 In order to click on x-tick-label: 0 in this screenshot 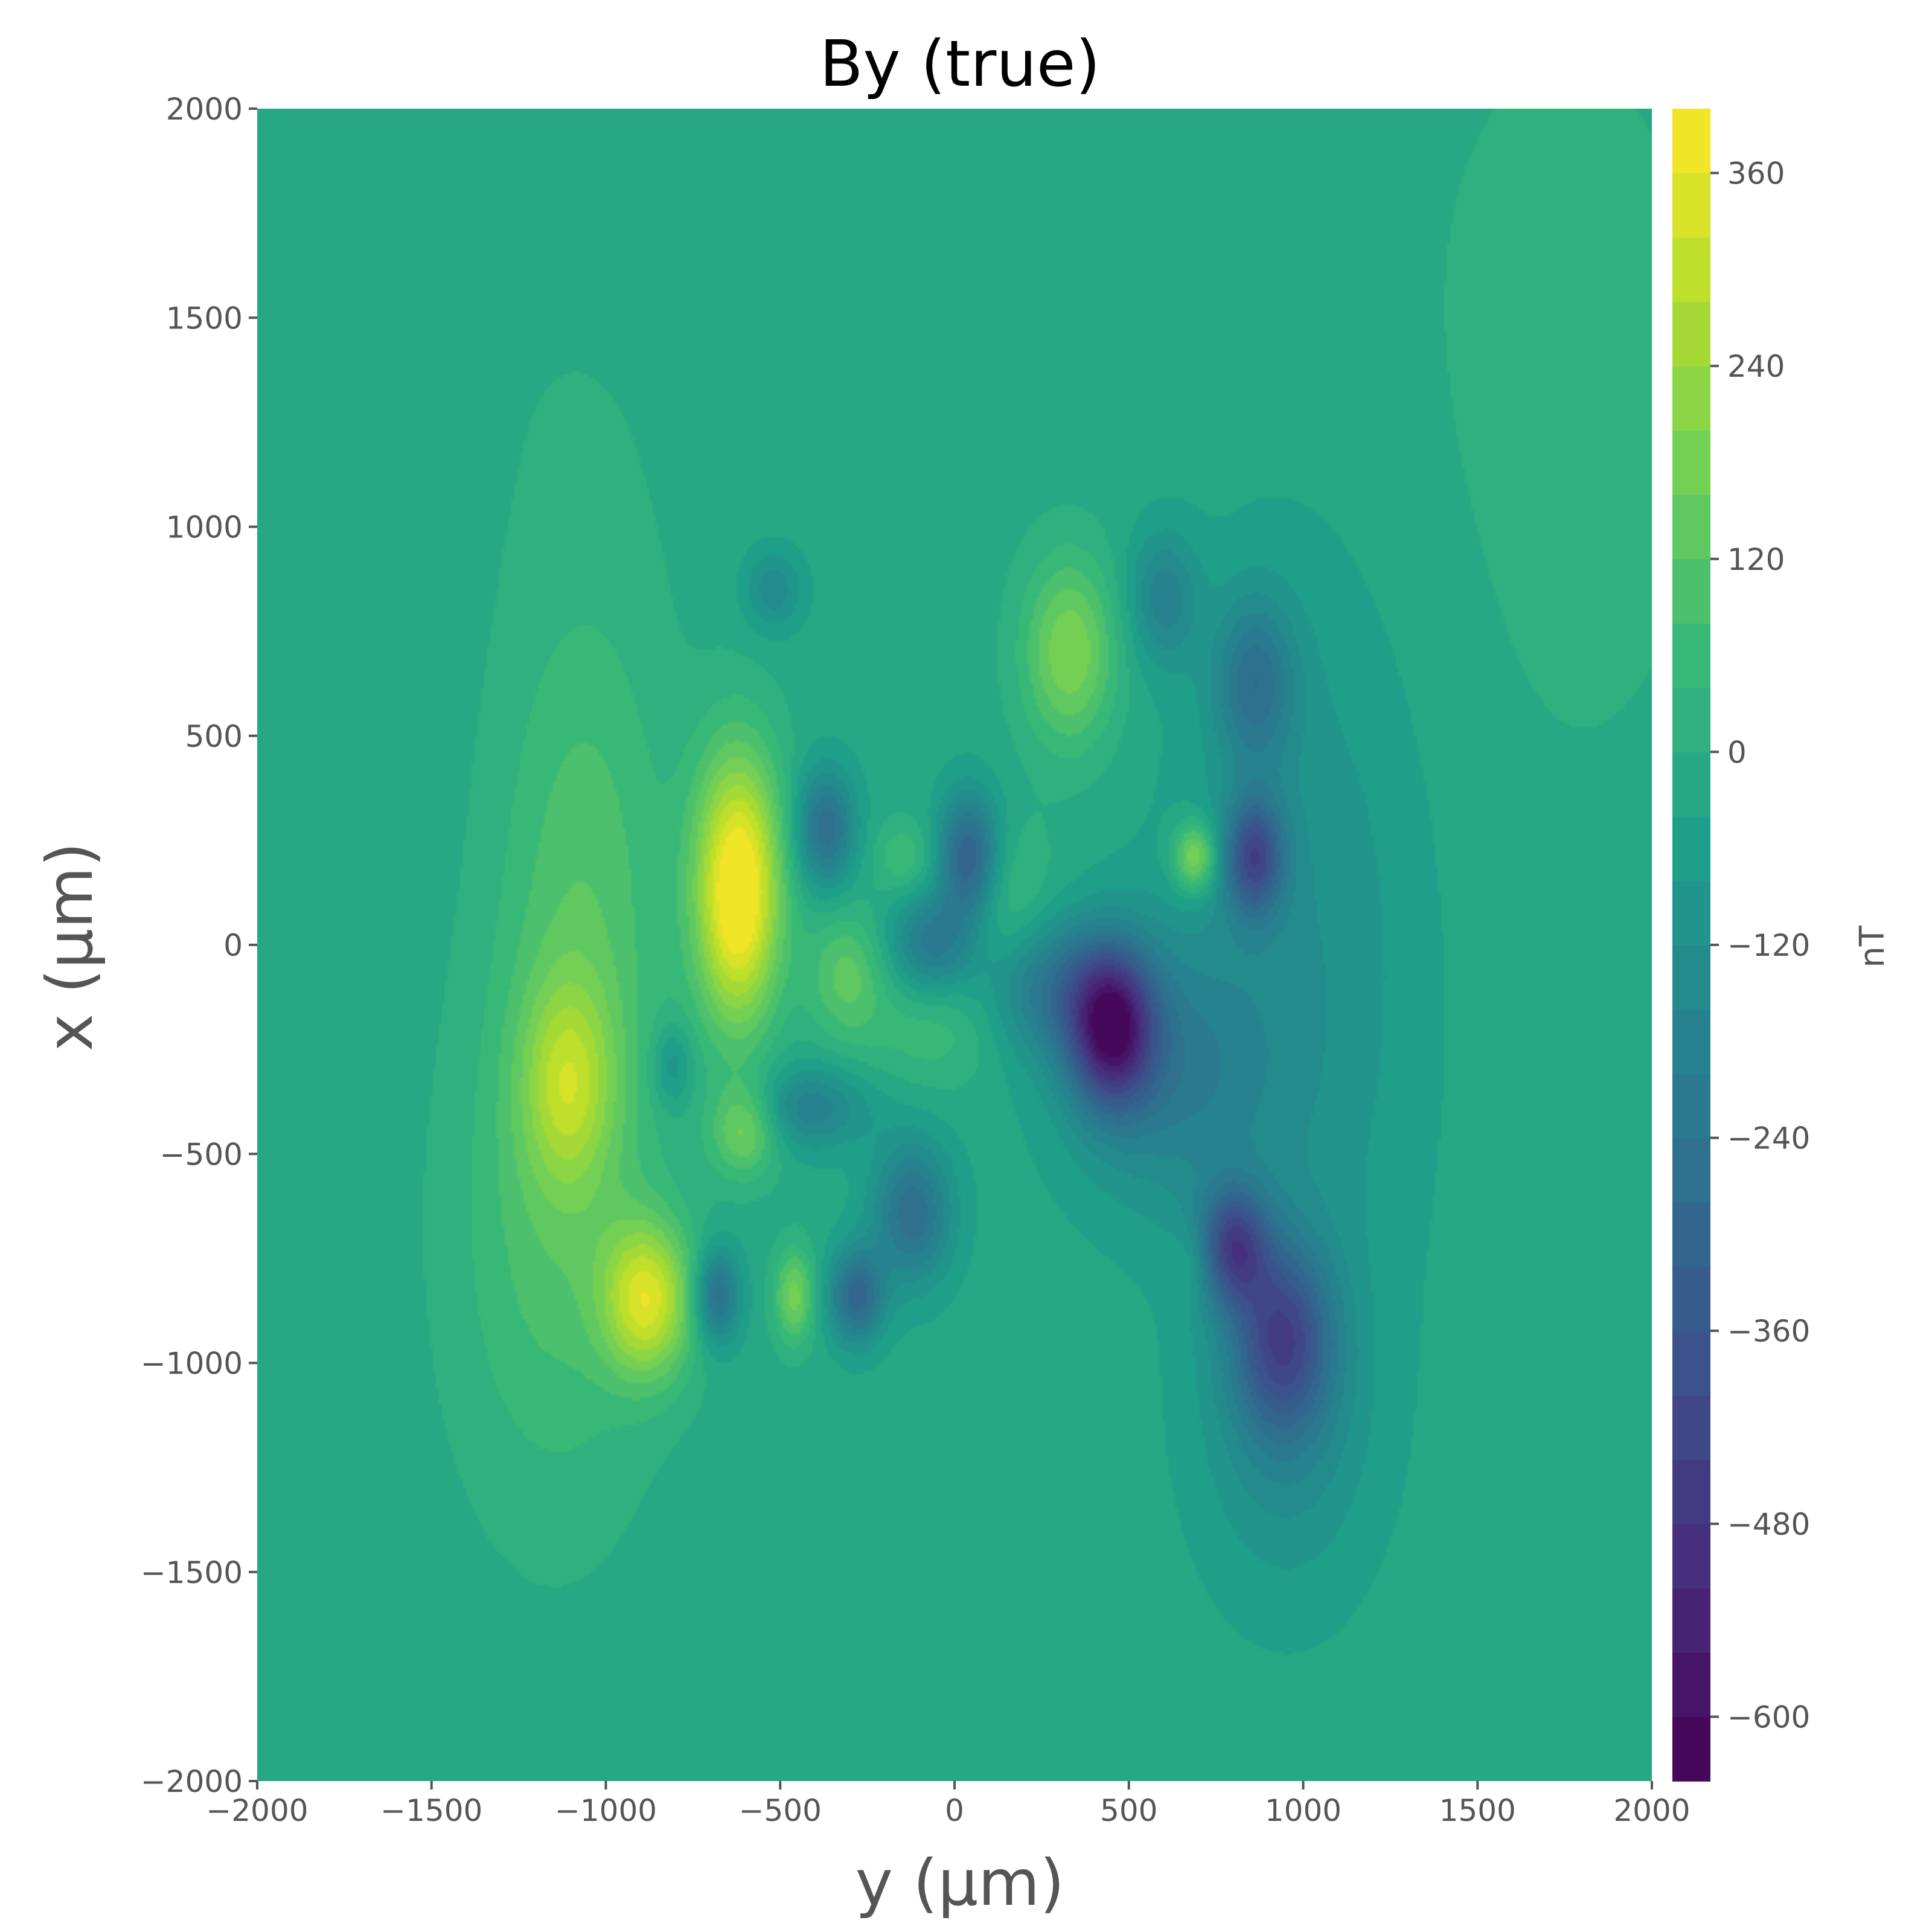, I will do `click(954, 1810)`.